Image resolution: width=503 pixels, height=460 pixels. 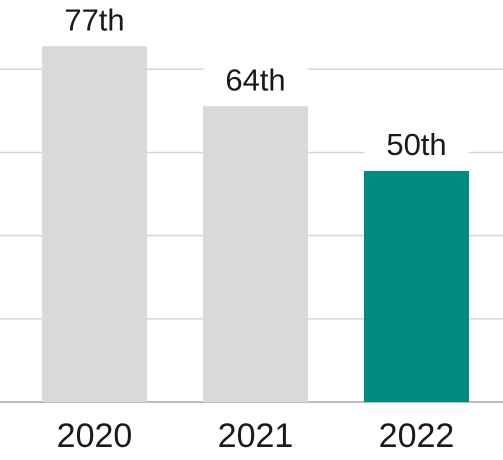 I want to click on x-tick-label: 2021, so click(x=256, y=436).